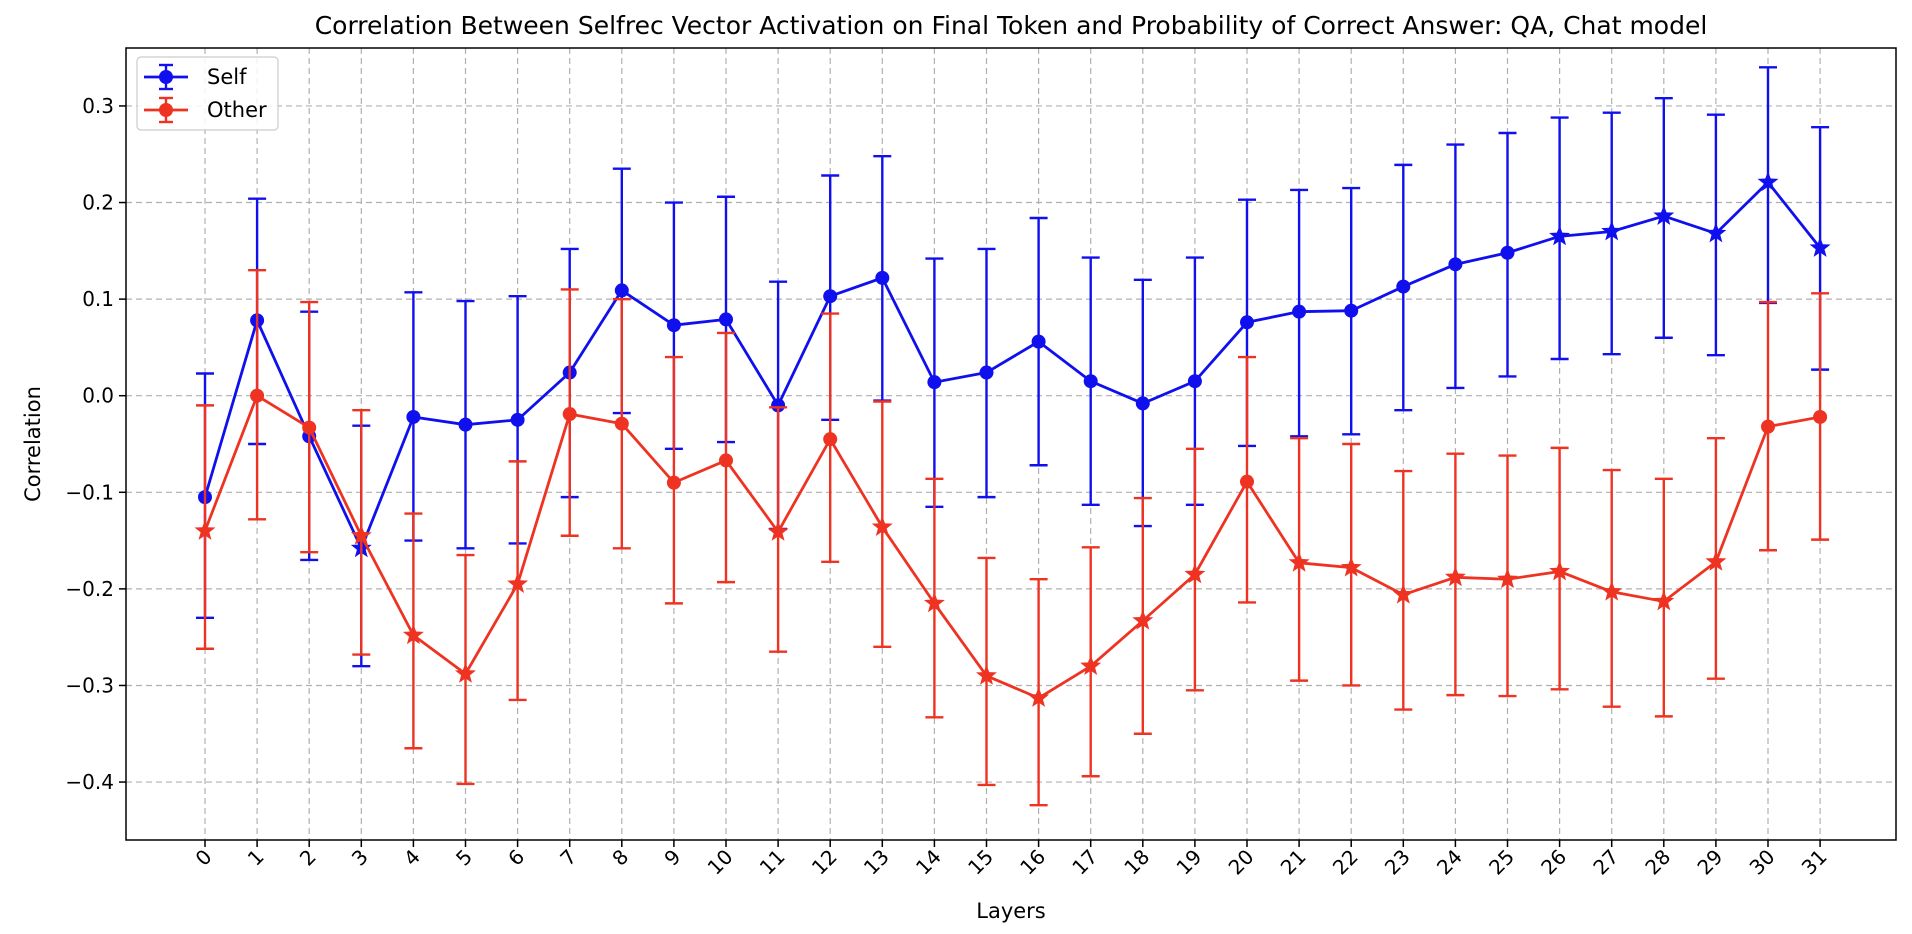 The width and height of the screenshot is (1912, 934). I want to click on x-tick-label: 29, so click(1709, 862).